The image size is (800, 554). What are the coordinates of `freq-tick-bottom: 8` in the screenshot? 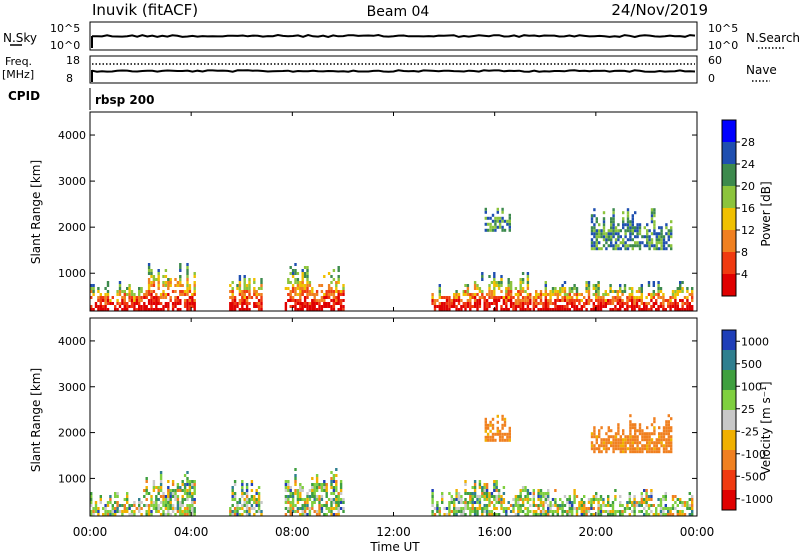 It's located at (69, 78).